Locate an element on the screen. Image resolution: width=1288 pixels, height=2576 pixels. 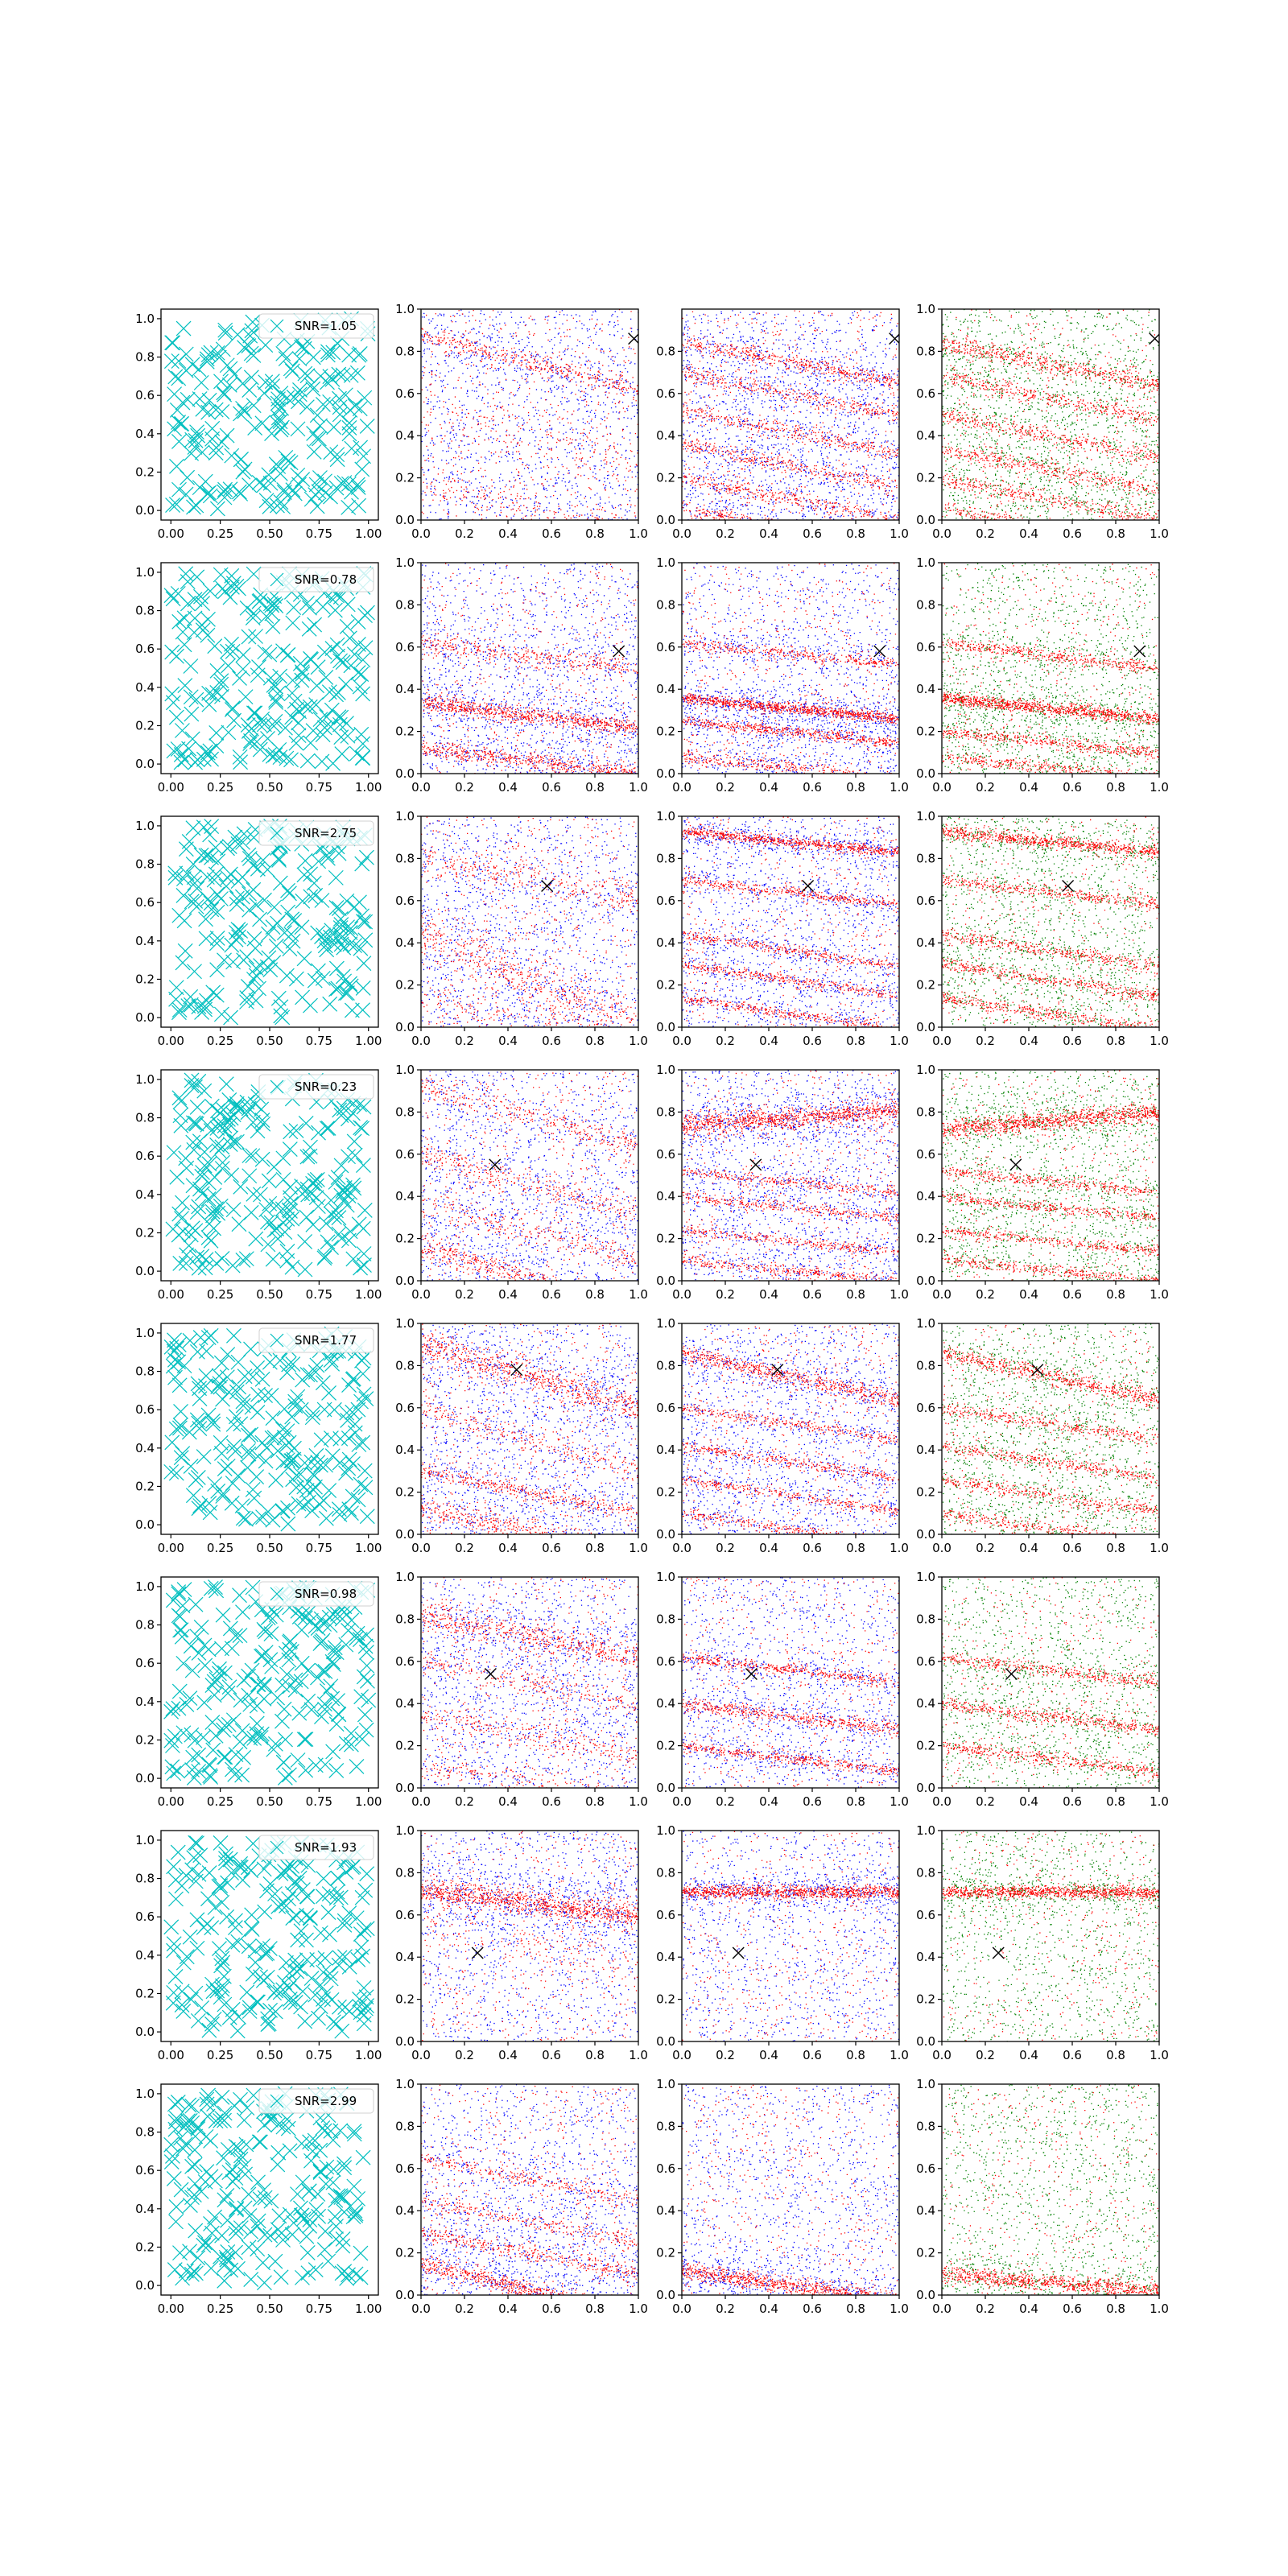
x-tick-label: 0.6 is located at coordinates (1072, 2055).